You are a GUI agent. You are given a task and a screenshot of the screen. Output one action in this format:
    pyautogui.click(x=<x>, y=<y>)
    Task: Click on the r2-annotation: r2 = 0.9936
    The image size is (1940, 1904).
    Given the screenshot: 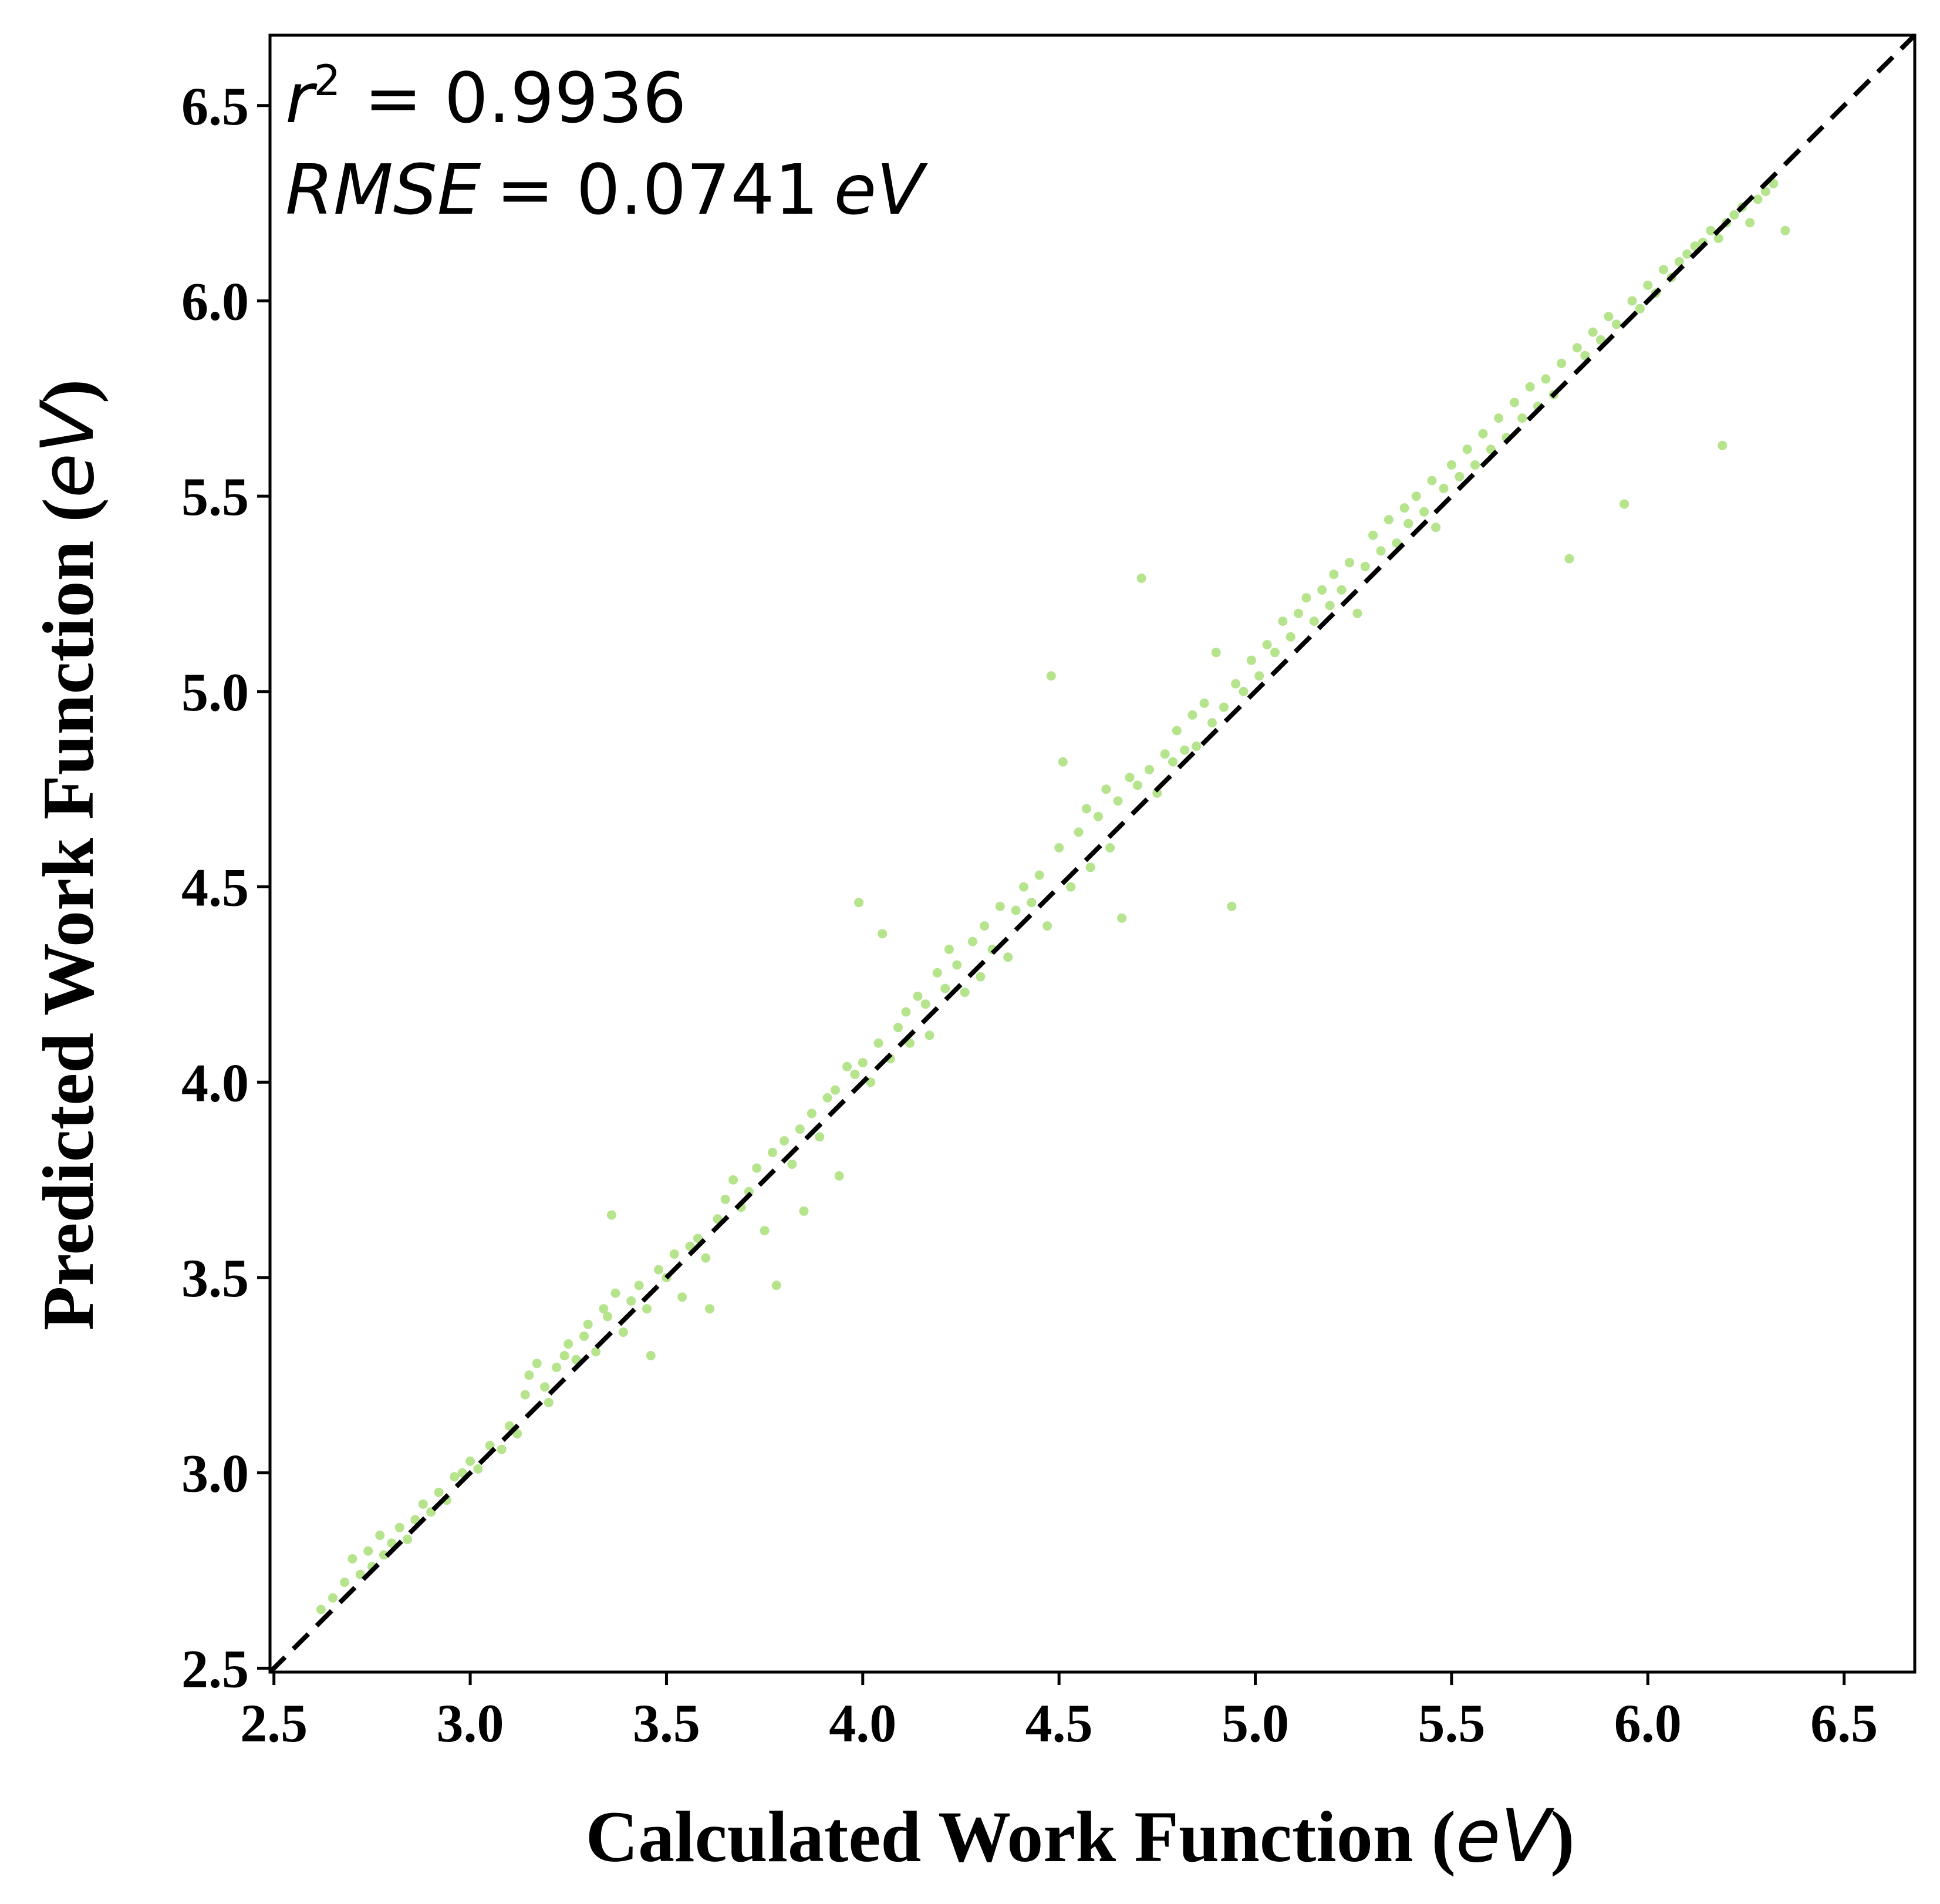 What is the action you would take?
    pyautogui.click(x=486, y=97)
    